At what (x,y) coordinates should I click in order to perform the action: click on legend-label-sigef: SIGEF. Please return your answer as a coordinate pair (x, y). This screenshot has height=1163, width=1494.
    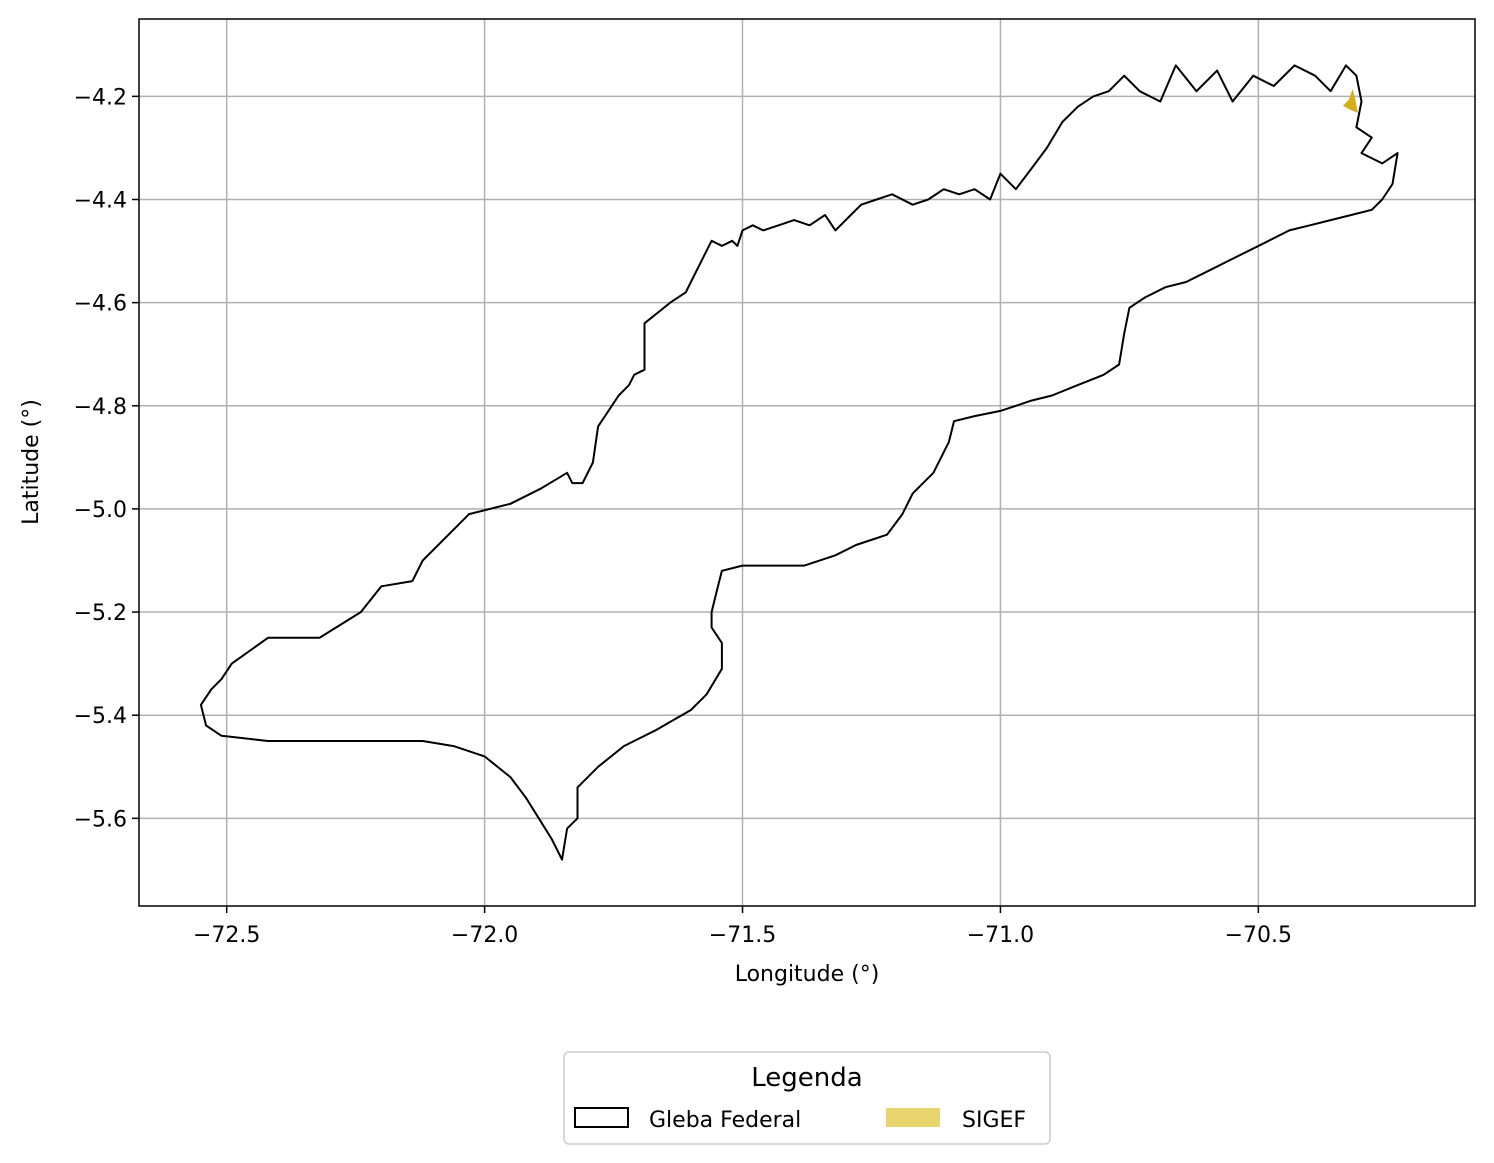
    Looking at the image, I should click on (994, 1120).